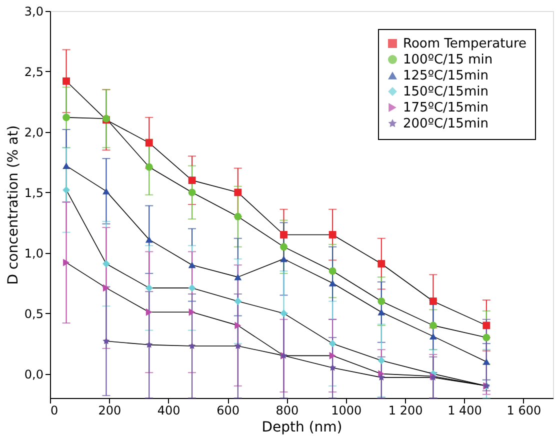 The width and height of the screenshot is (558, 439). I want to click on y-tick-label: 0,0, so click(34, 374).